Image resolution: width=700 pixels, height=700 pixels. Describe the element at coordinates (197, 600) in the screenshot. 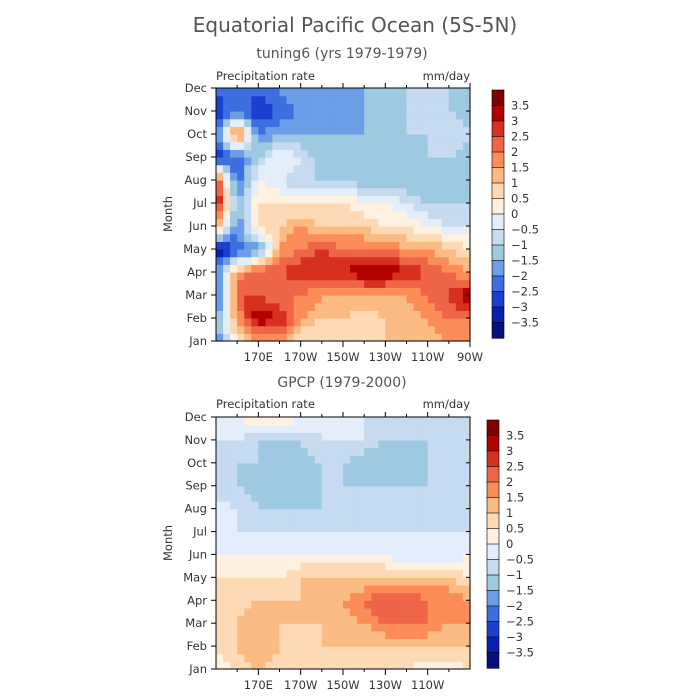

I see `y-tick-label: Apr` at that location.